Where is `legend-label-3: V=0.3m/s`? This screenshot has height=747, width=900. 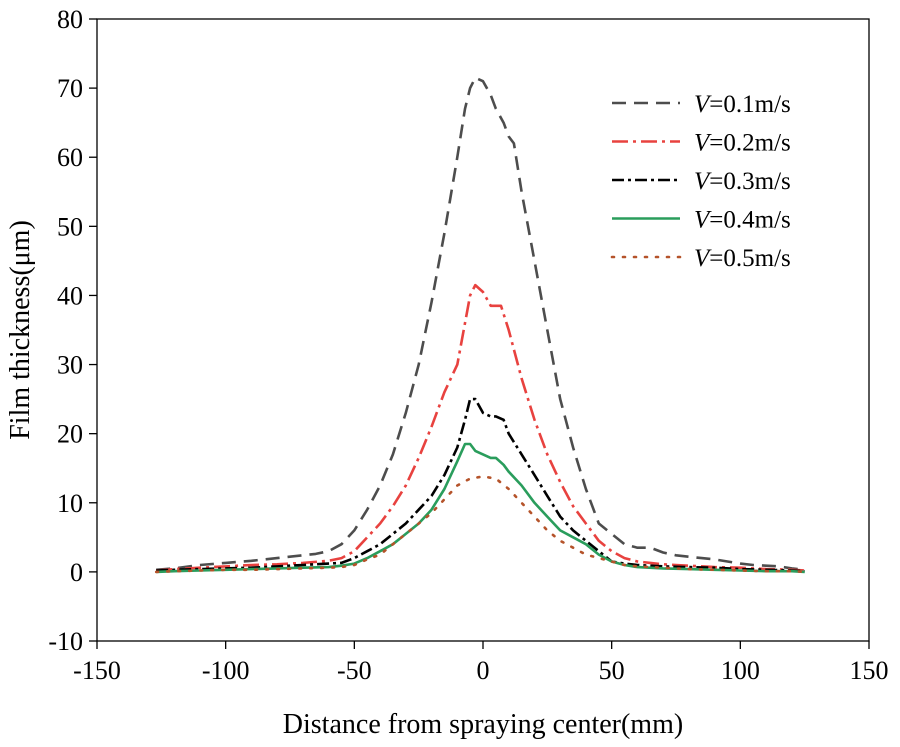 legend-label-3: V=0.3m/s is located at coordinates (742, 181).